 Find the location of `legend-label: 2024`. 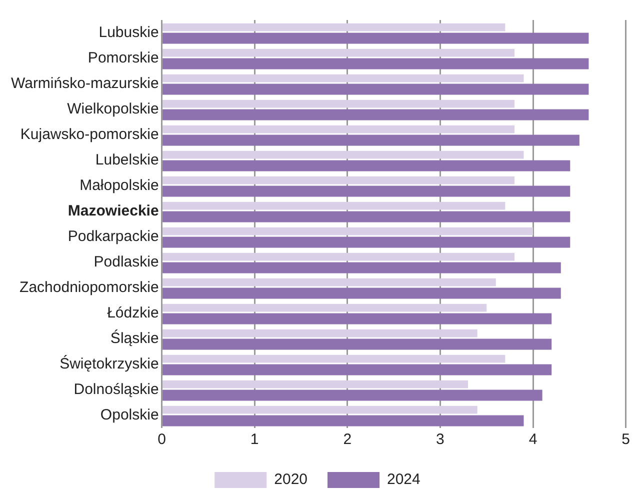

legend-label: 2024 is located at coordinates (403, 479).